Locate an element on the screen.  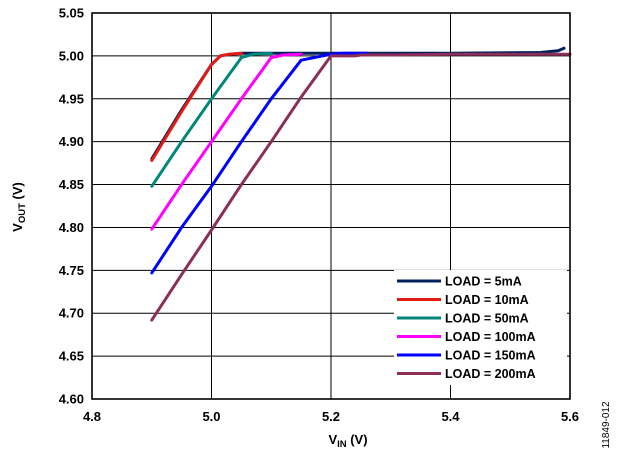
y-tick-label: 4.60 is located at coordinates (71, 399).